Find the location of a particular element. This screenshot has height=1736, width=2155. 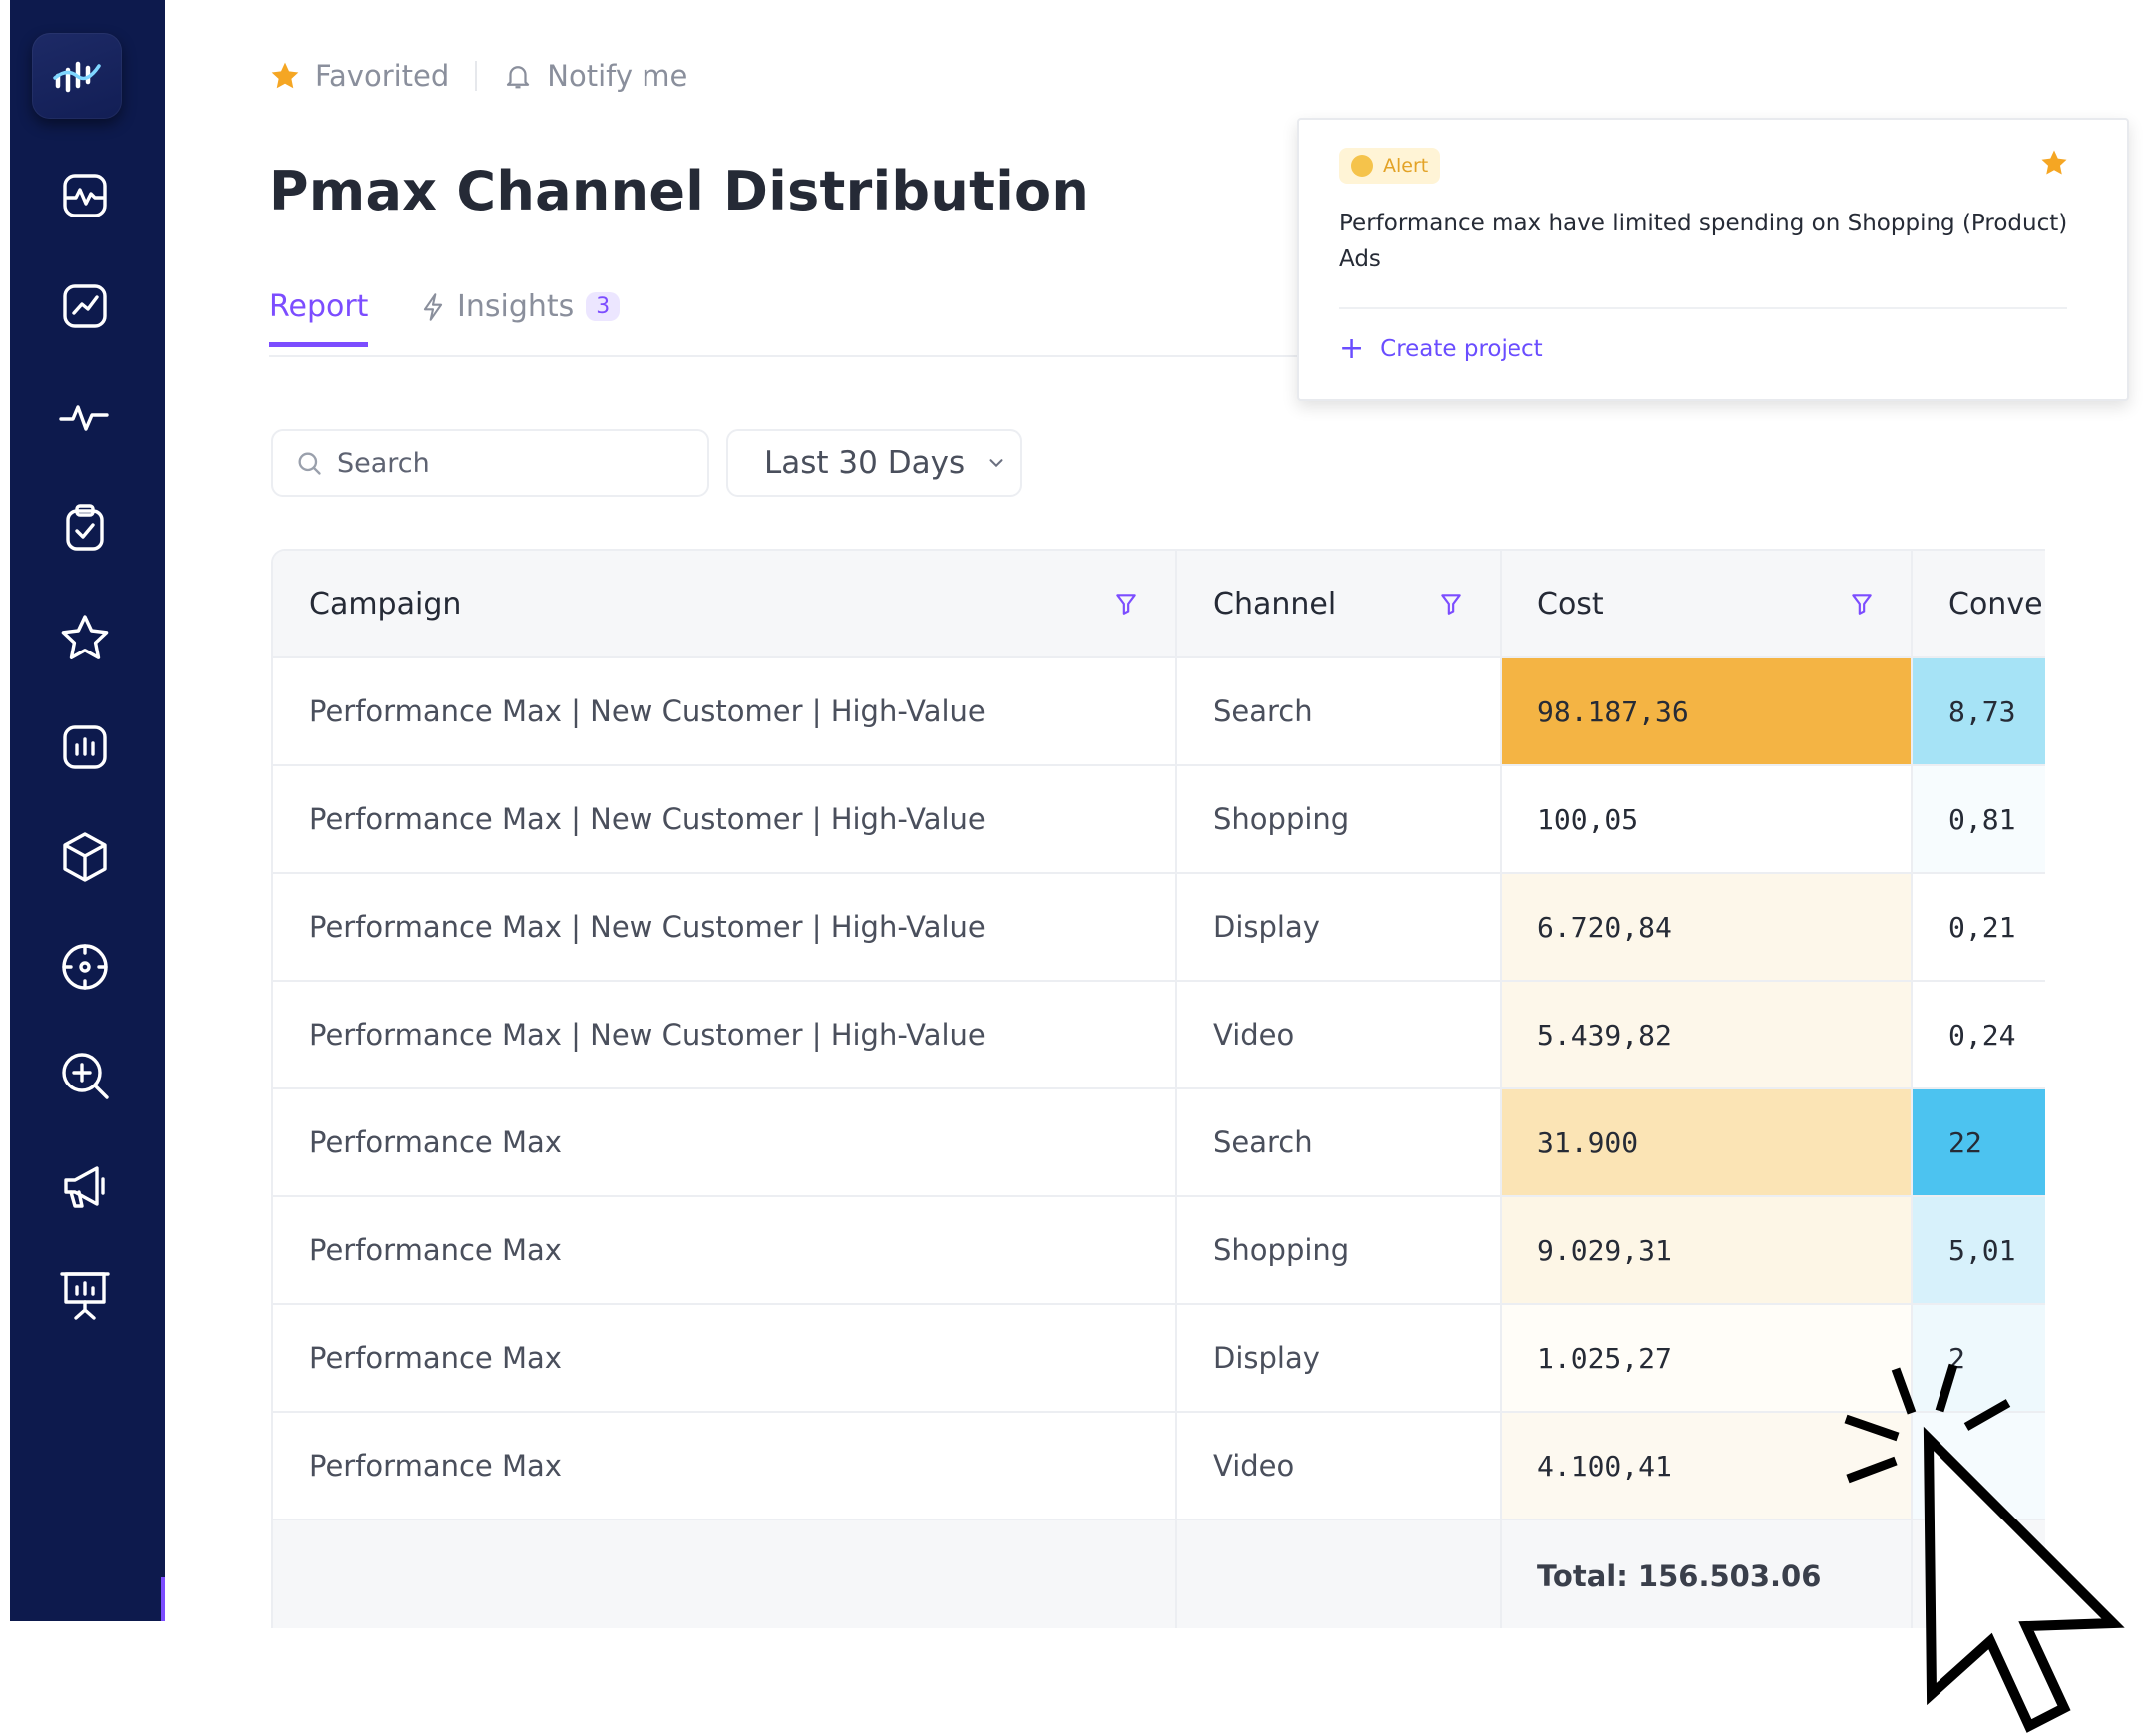

table-row: Performance Max Video 4.100,41 is located at coordinates (1159, 1466).